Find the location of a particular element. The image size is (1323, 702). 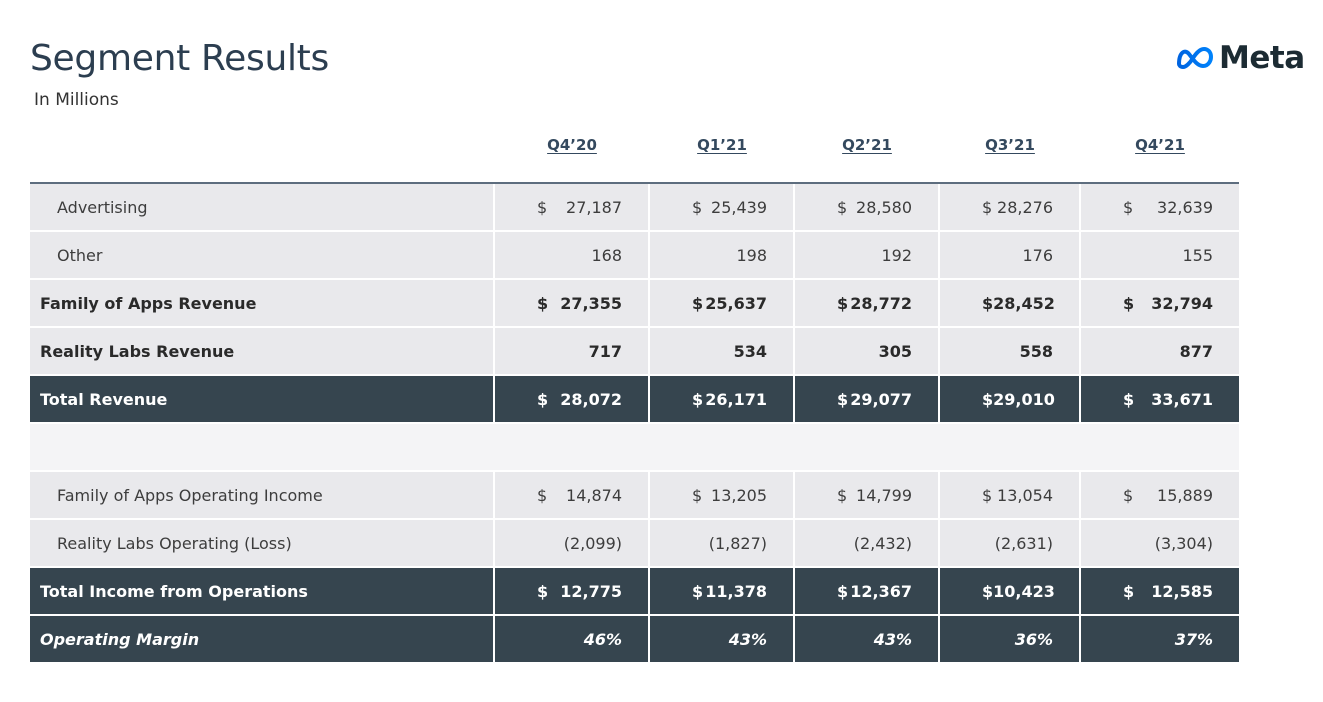

cell-value: 29,010 is located at coordinates (1024, 399).